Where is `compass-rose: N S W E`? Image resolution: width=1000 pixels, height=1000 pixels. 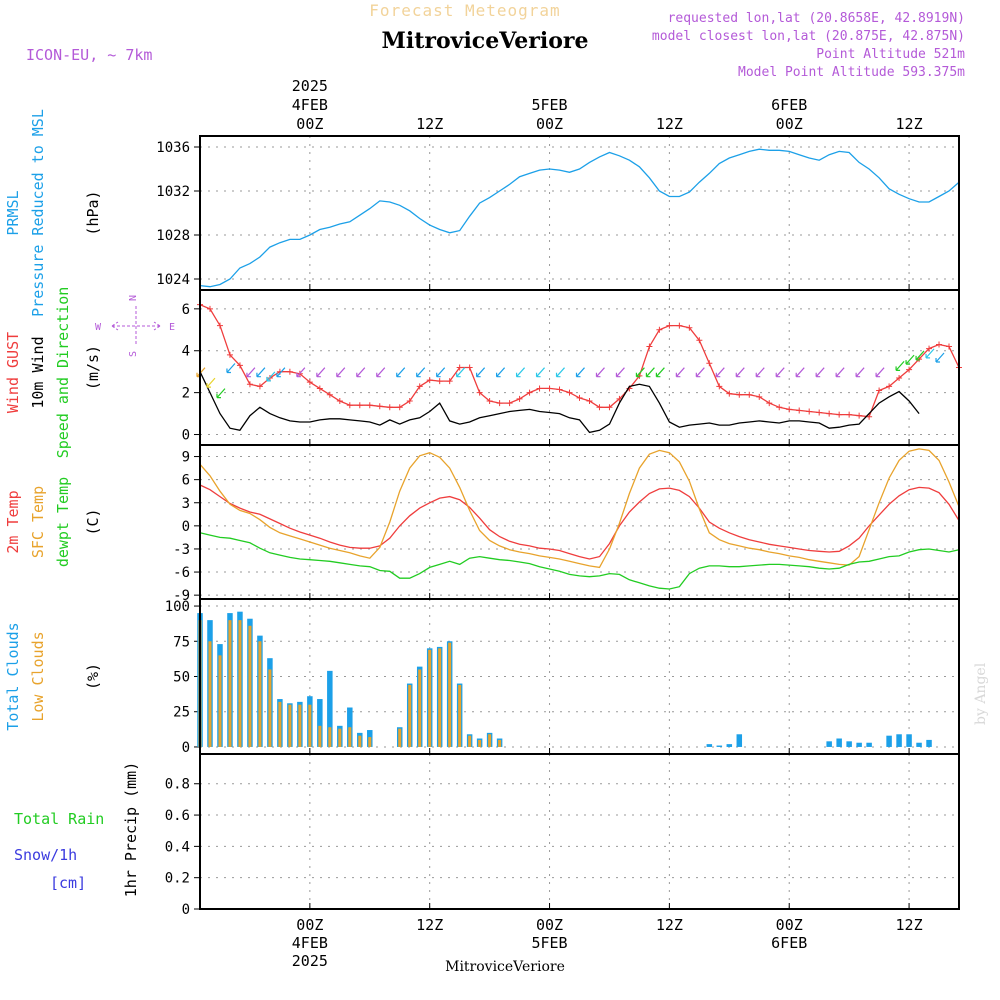
compass-rose: N S W E is located at coordinates (135, 326).